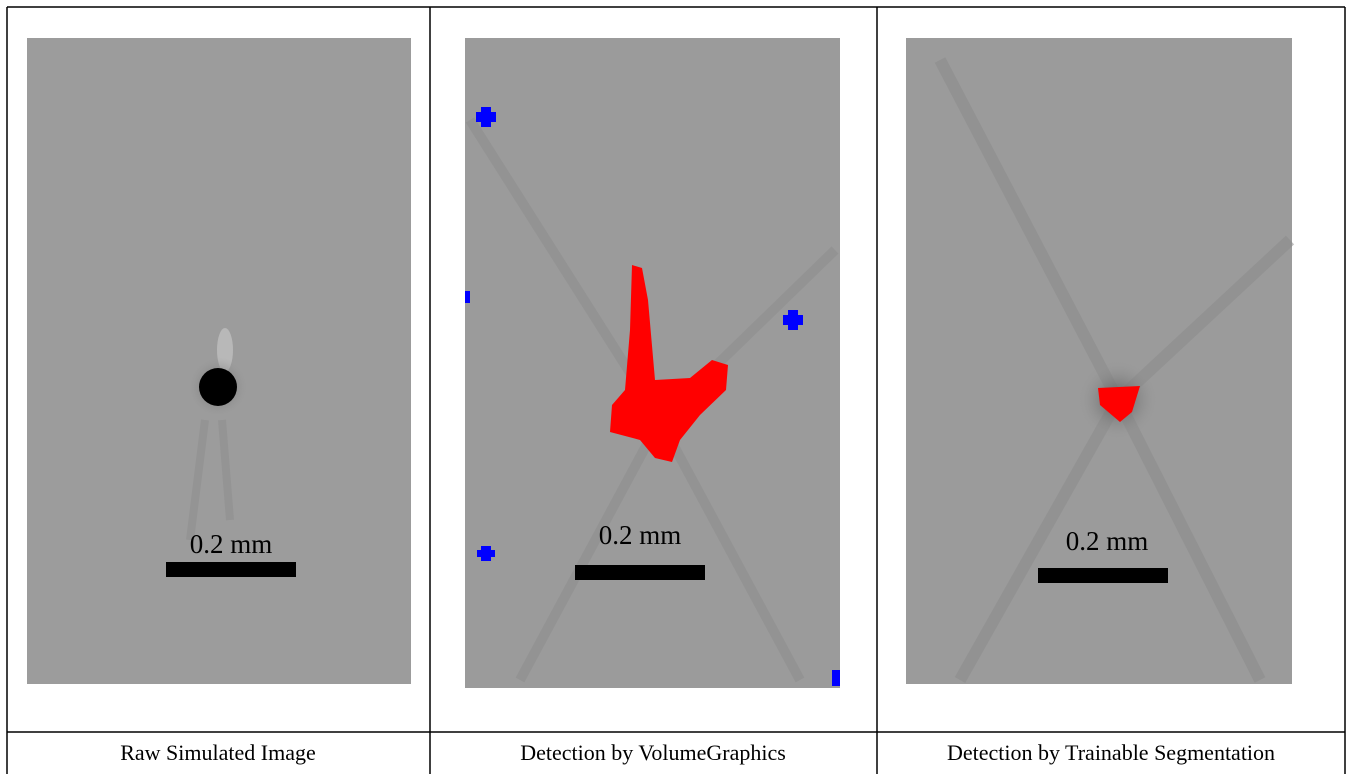 This screenshot has height=774, width=1352. Describe the element at coordinates (218, 752) in the screenshot. I see `caption: Raw Simulated Image` at that location.